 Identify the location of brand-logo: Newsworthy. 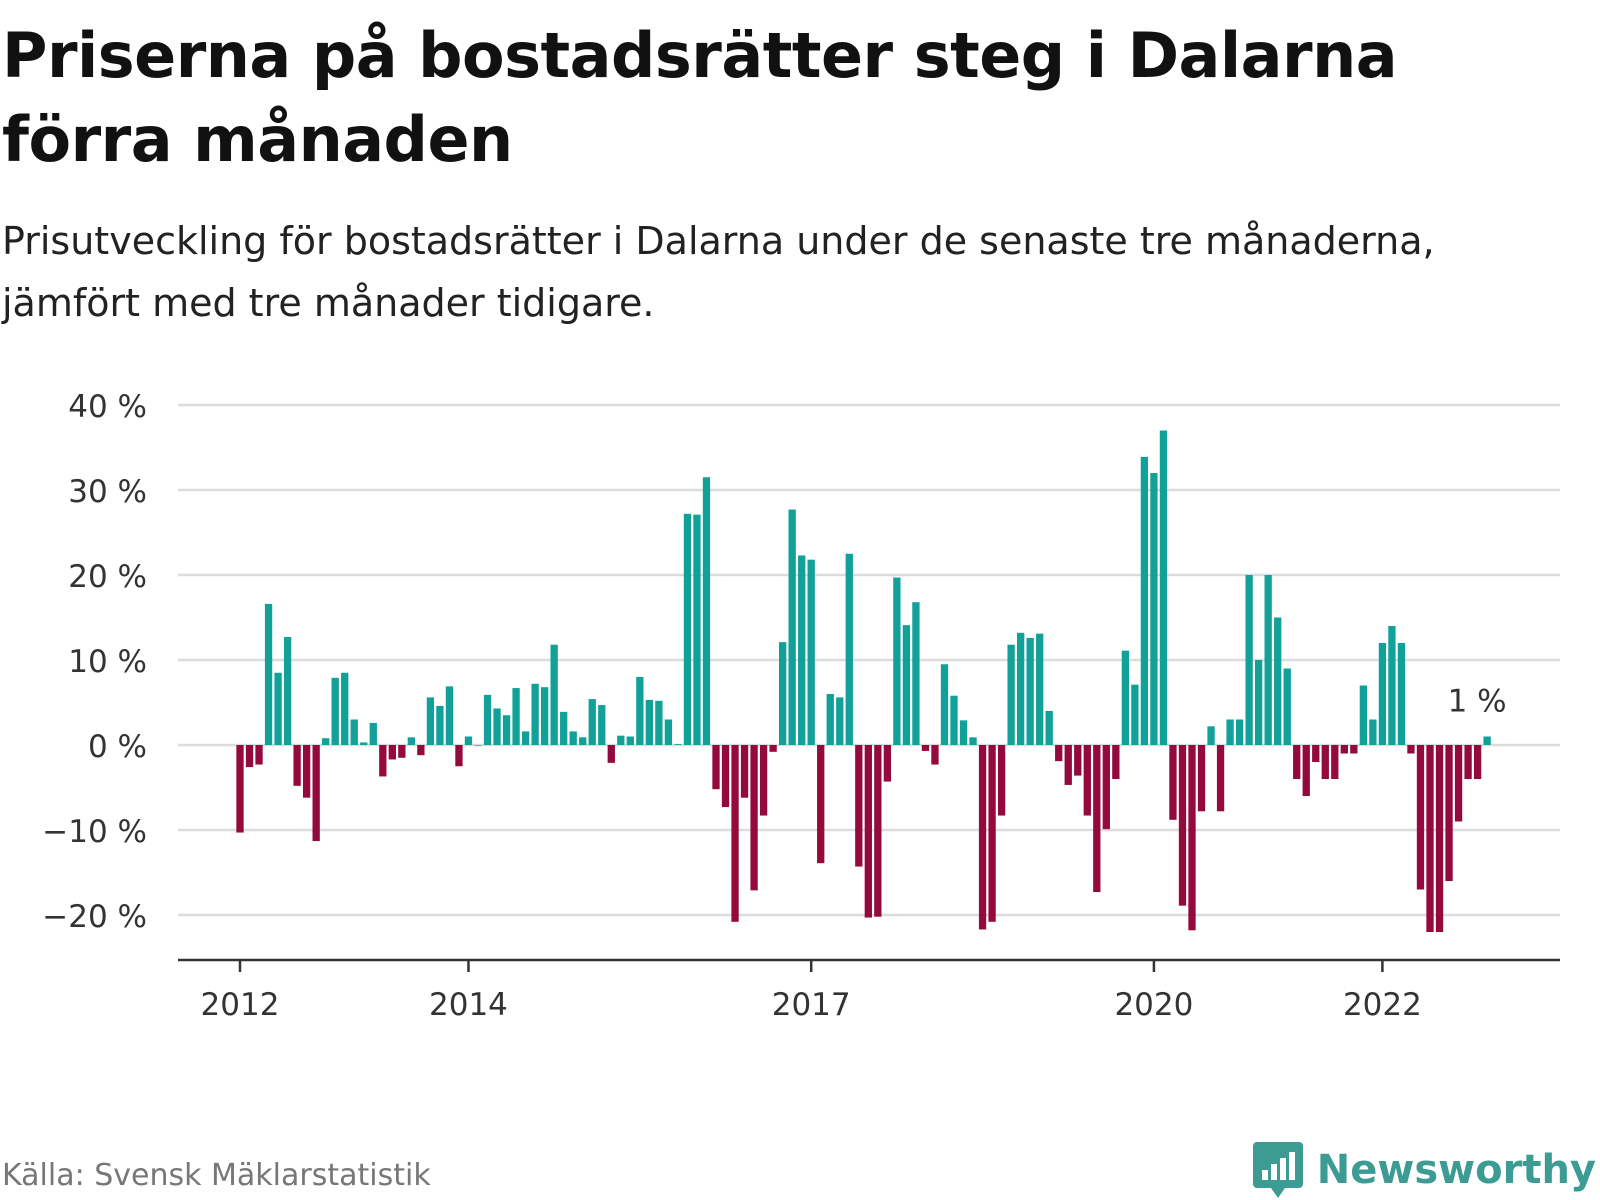
(1423, 1170).